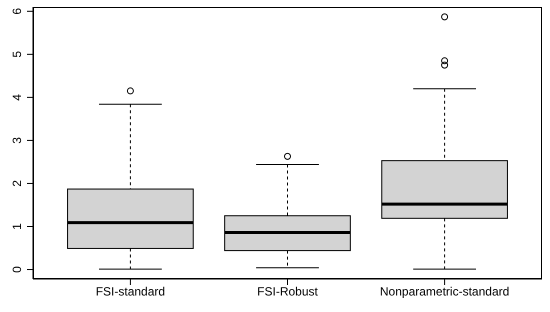 This screenshot has height=312, width=550. Describe the element at coordinates (17, 11) in the screenshot. I see `y-tick-label: 6` at that location.